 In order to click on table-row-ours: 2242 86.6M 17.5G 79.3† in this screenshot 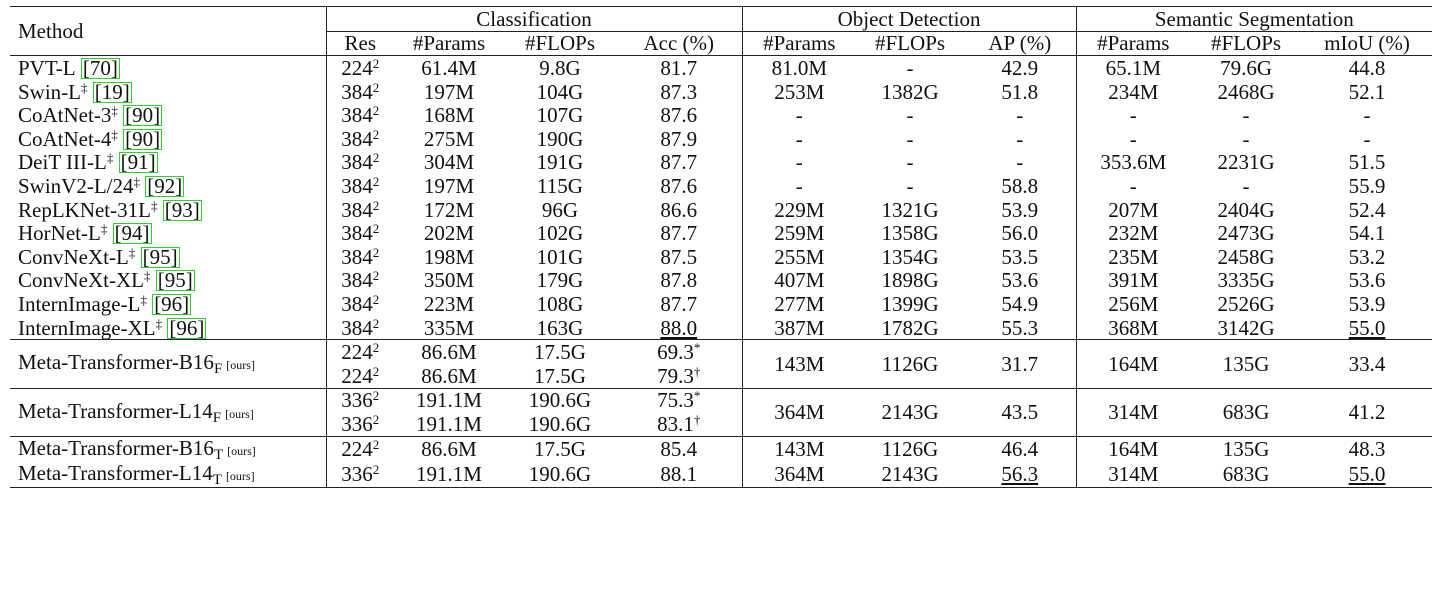, I will do `click(721, 375)`.